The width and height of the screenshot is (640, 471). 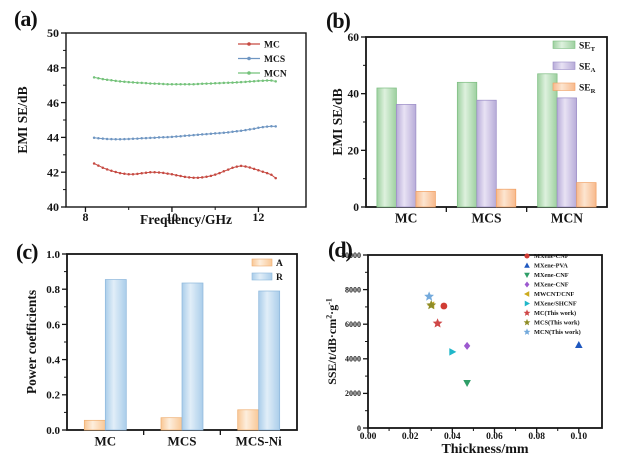 What do you see at coordinates (31, 342) in the screenshot?
I see `svg-text: Power coefficients` at bounding box center [31, 342].